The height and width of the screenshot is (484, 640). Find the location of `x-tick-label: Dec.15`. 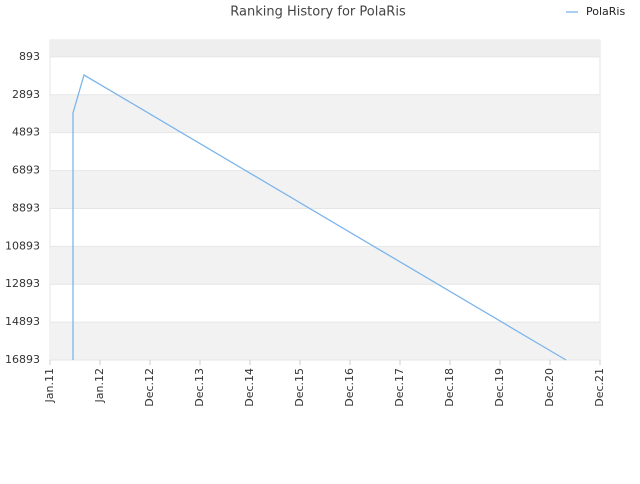

x-tick-label: Dec.15 is located at coordinates (299, 387).